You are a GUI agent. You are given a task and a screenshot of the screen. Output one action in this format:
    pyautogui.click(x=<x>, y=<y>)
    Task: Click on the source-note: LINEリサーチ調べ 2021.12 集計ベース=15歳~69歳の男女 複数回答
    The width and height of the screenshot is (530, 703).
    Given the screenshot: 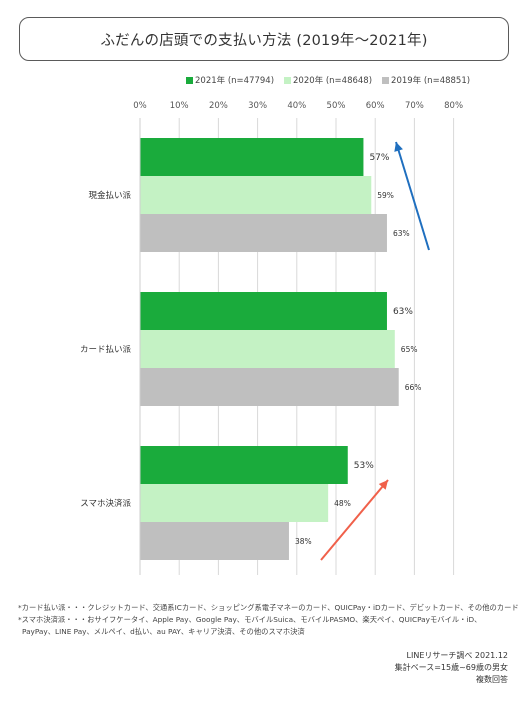 What is the action you would take?
    pyautogui.click(x=451, y=668)
    